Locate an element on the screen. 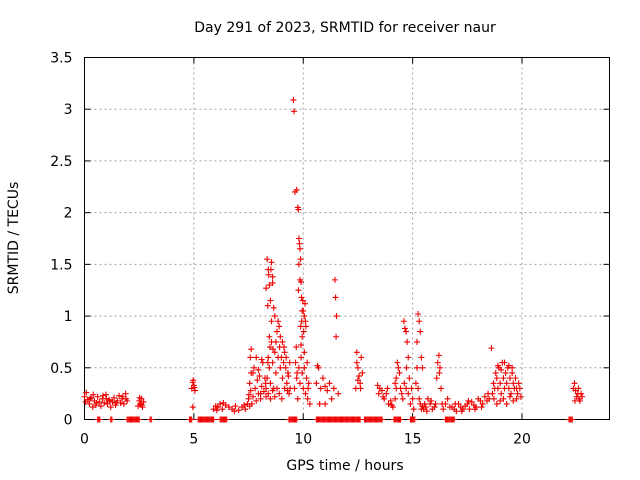  y-tick-label: 1.5 is located at coordinates (61, 265).